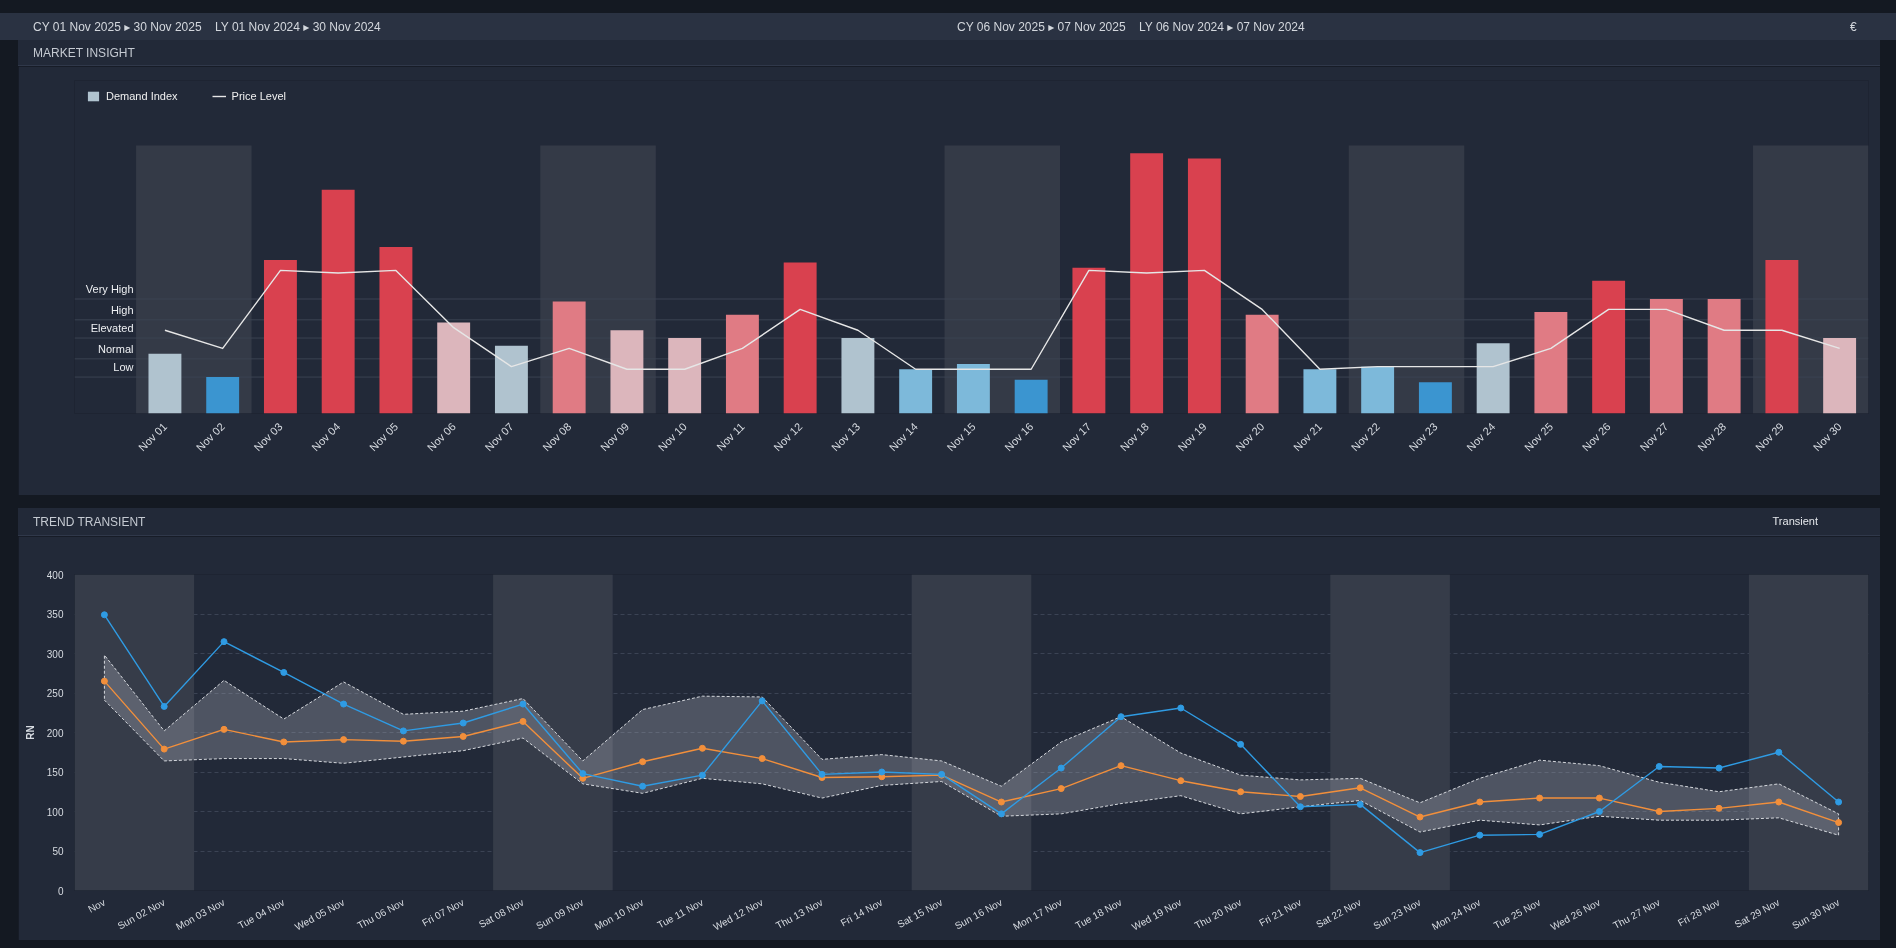 The image size is (1896, 948). What do you see at coordinates (30, 732) in the screenshot?
I see `y-axis-title: RN` at bounding box center [30, 732].